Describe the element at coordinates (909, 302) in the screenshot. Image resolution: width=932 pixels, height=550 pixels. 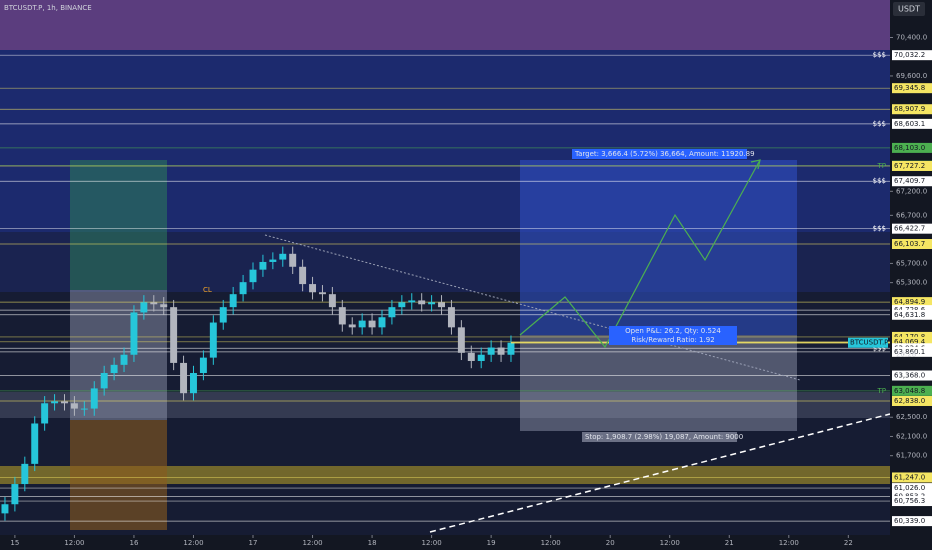
I see `price-label: 64,894.9` at that location.